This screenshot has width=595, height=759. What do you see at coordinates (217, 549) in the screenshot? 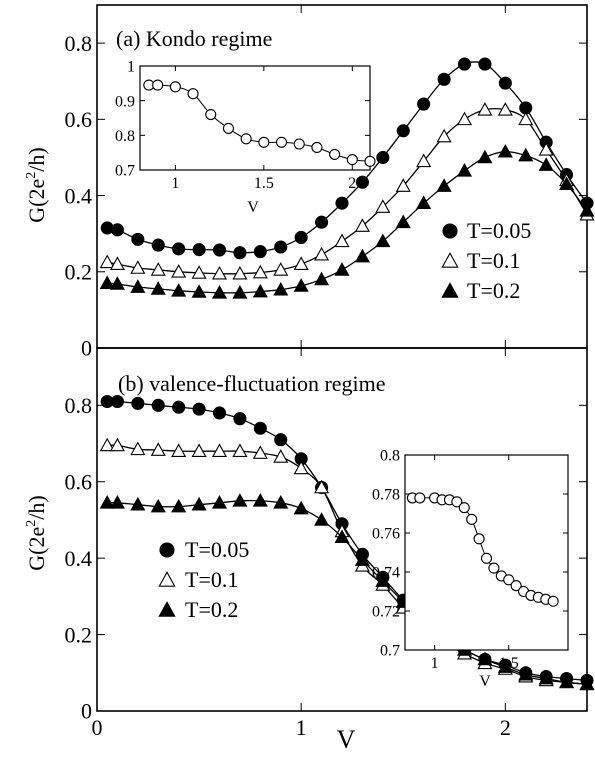
I see `panel-b-legend-label: T=0.05` at bounding box center [217, 549].